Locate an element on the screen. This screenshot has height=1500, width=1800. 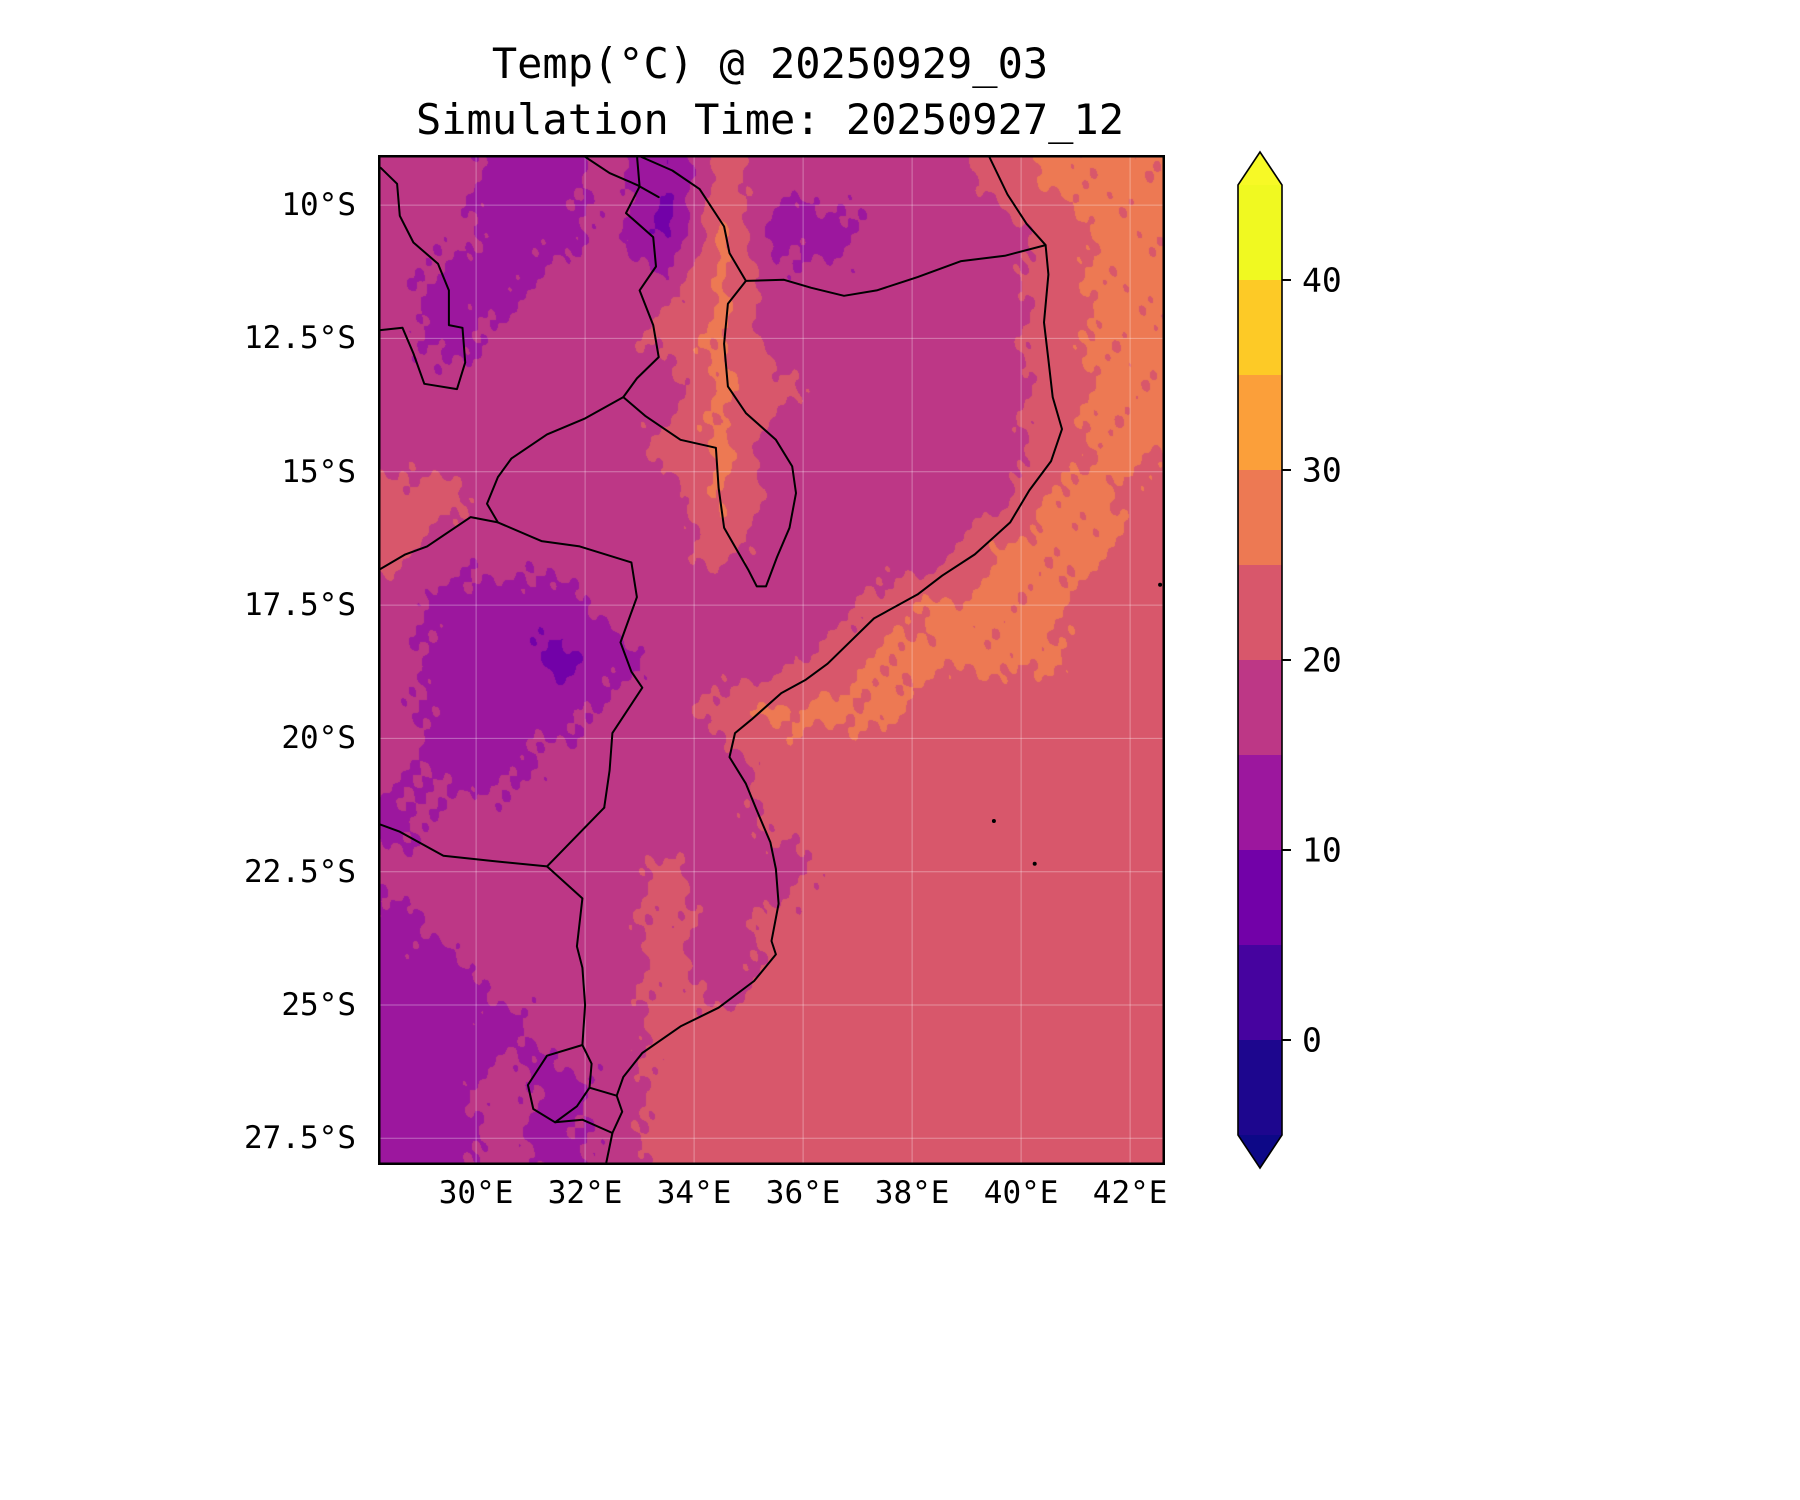
colorbar-tick-label: 30 is located at coordinates (1322, 470).